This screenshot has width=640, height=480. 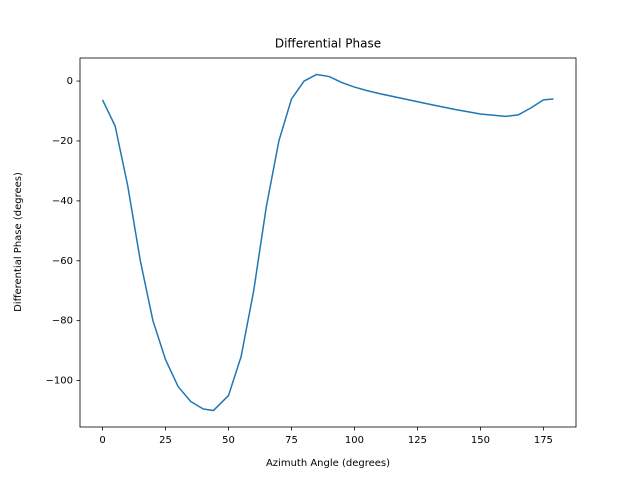 I want to click on x-tick-label: 100, so click(x=354, y=440).